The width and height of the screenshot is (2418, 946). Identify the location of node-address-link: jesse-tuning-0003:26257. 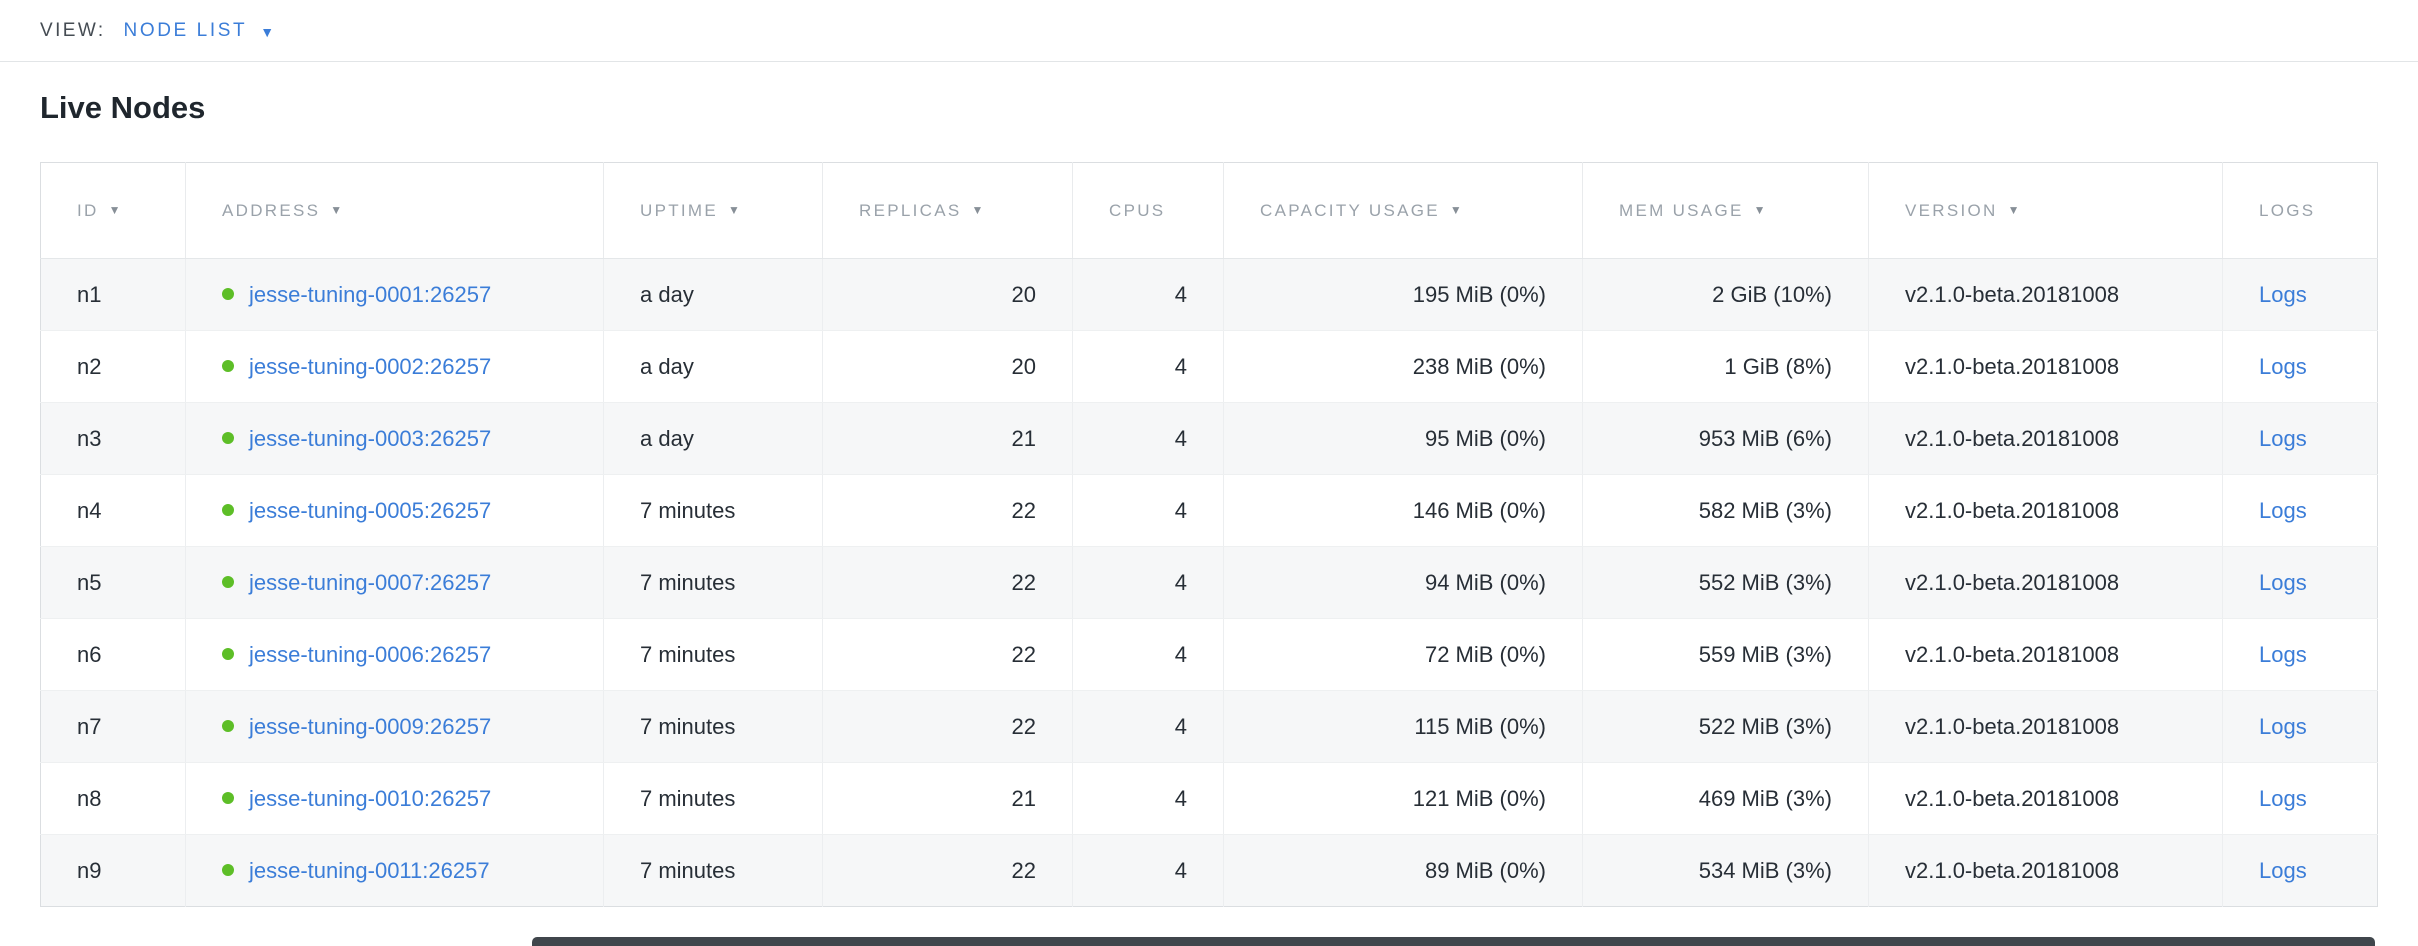
(370, 438).